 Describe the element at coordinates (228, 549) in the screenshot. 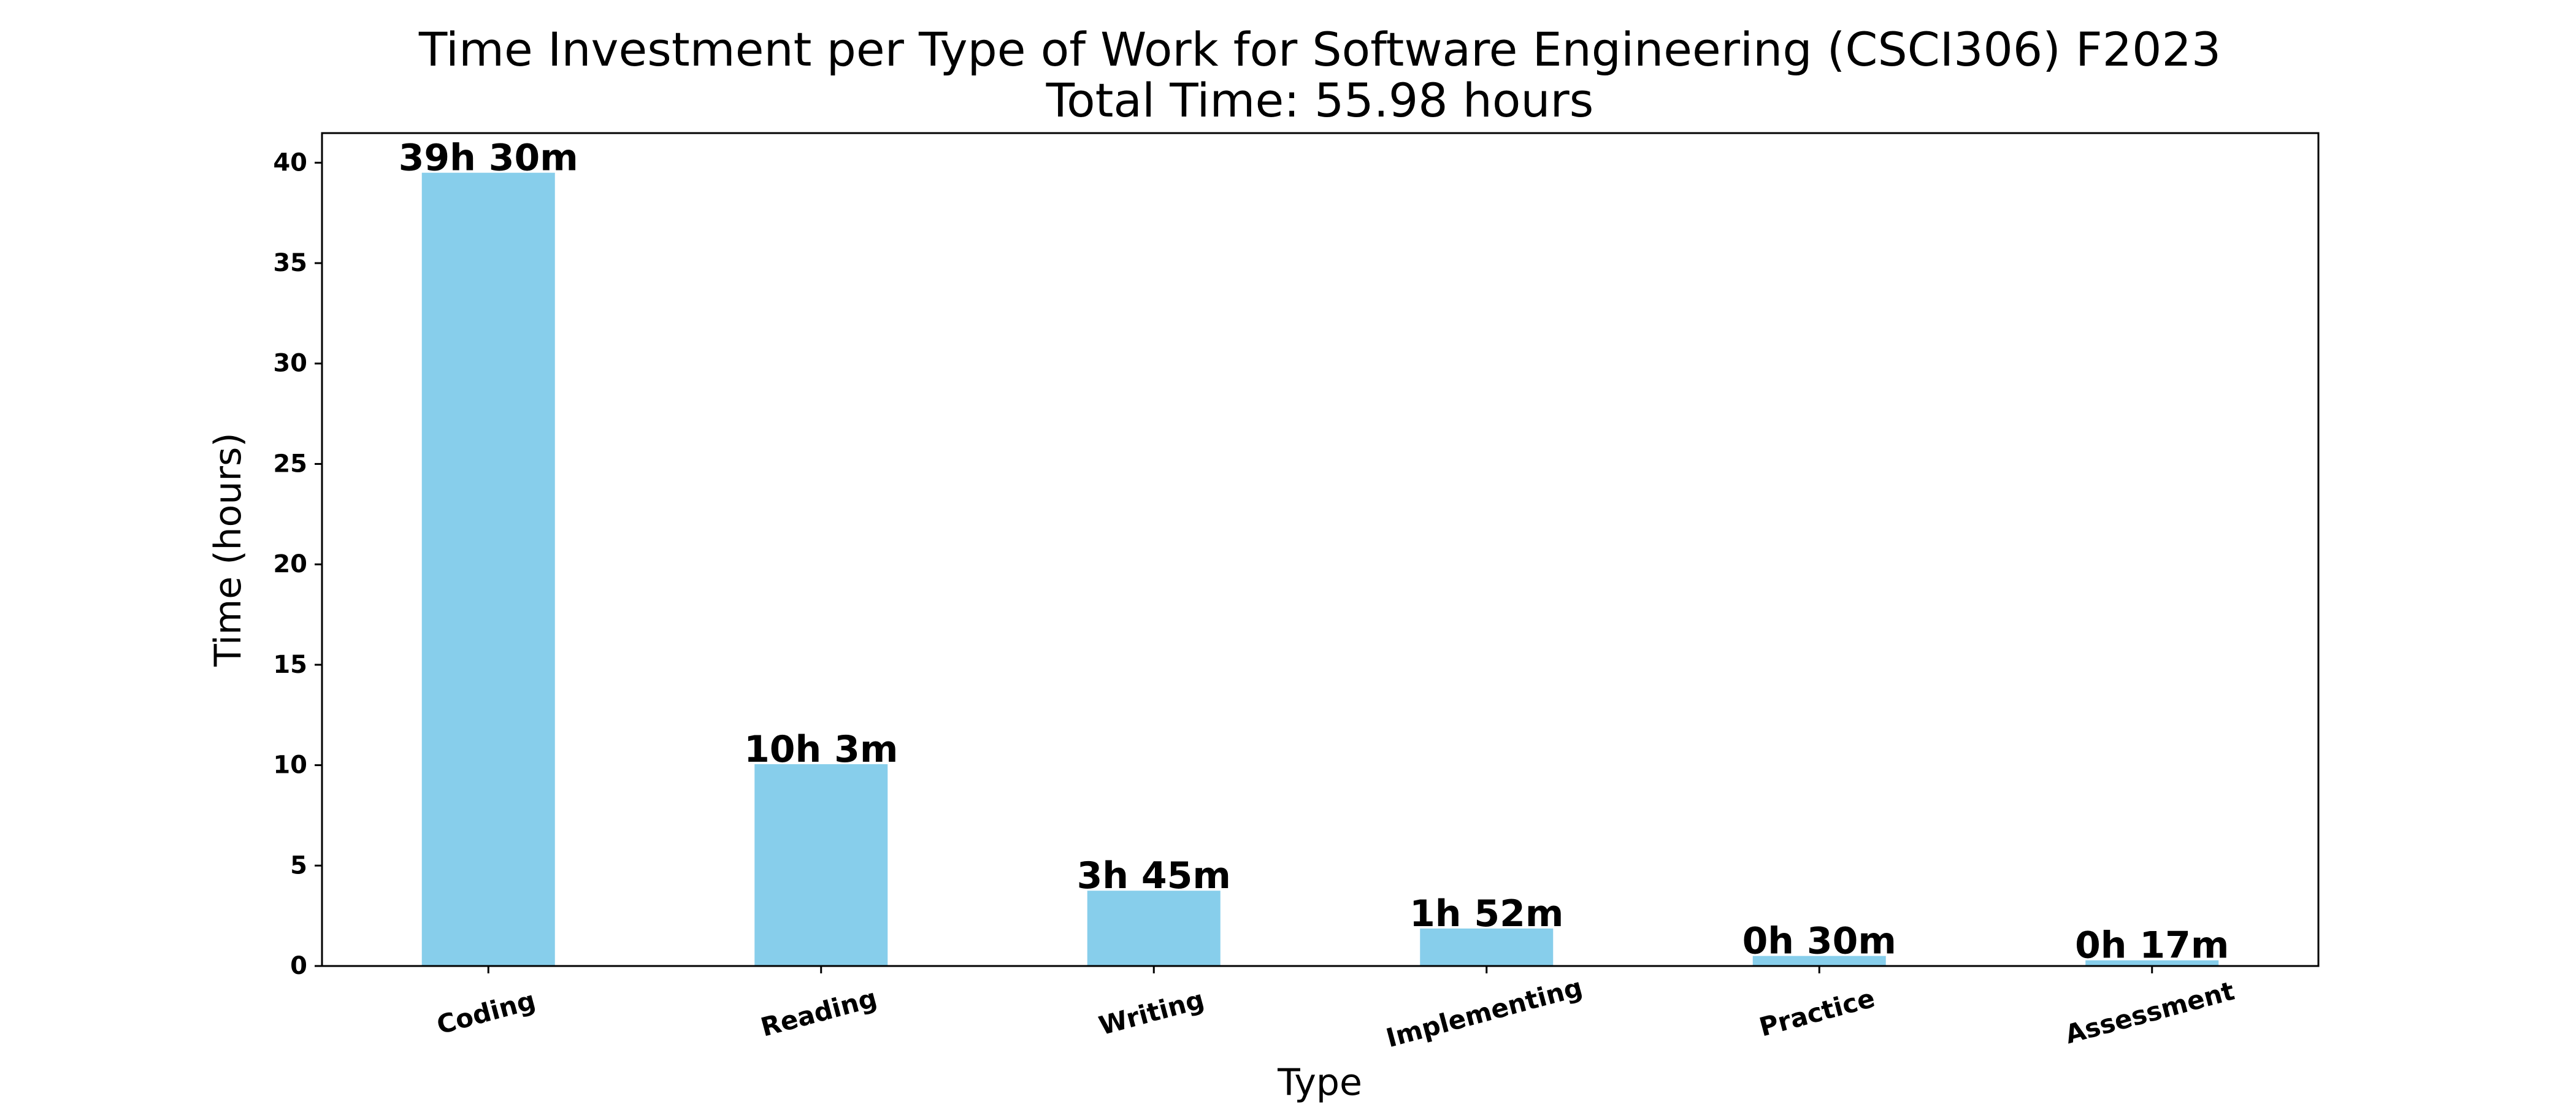

I see `y-axis-label: Time (hours)` at that location.